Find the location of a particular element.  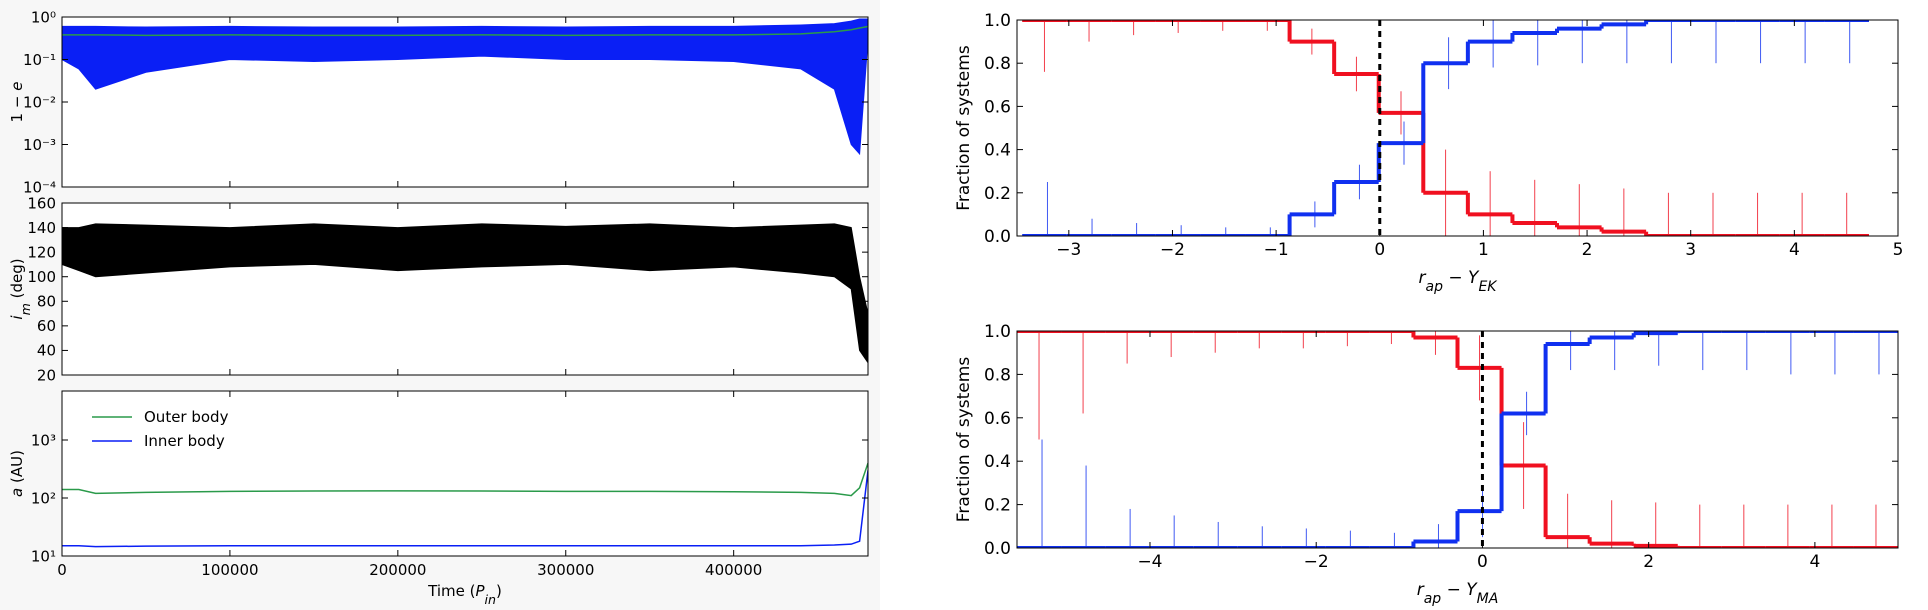

y-axis-label: a (AU) is located at coordinates (17, 473).